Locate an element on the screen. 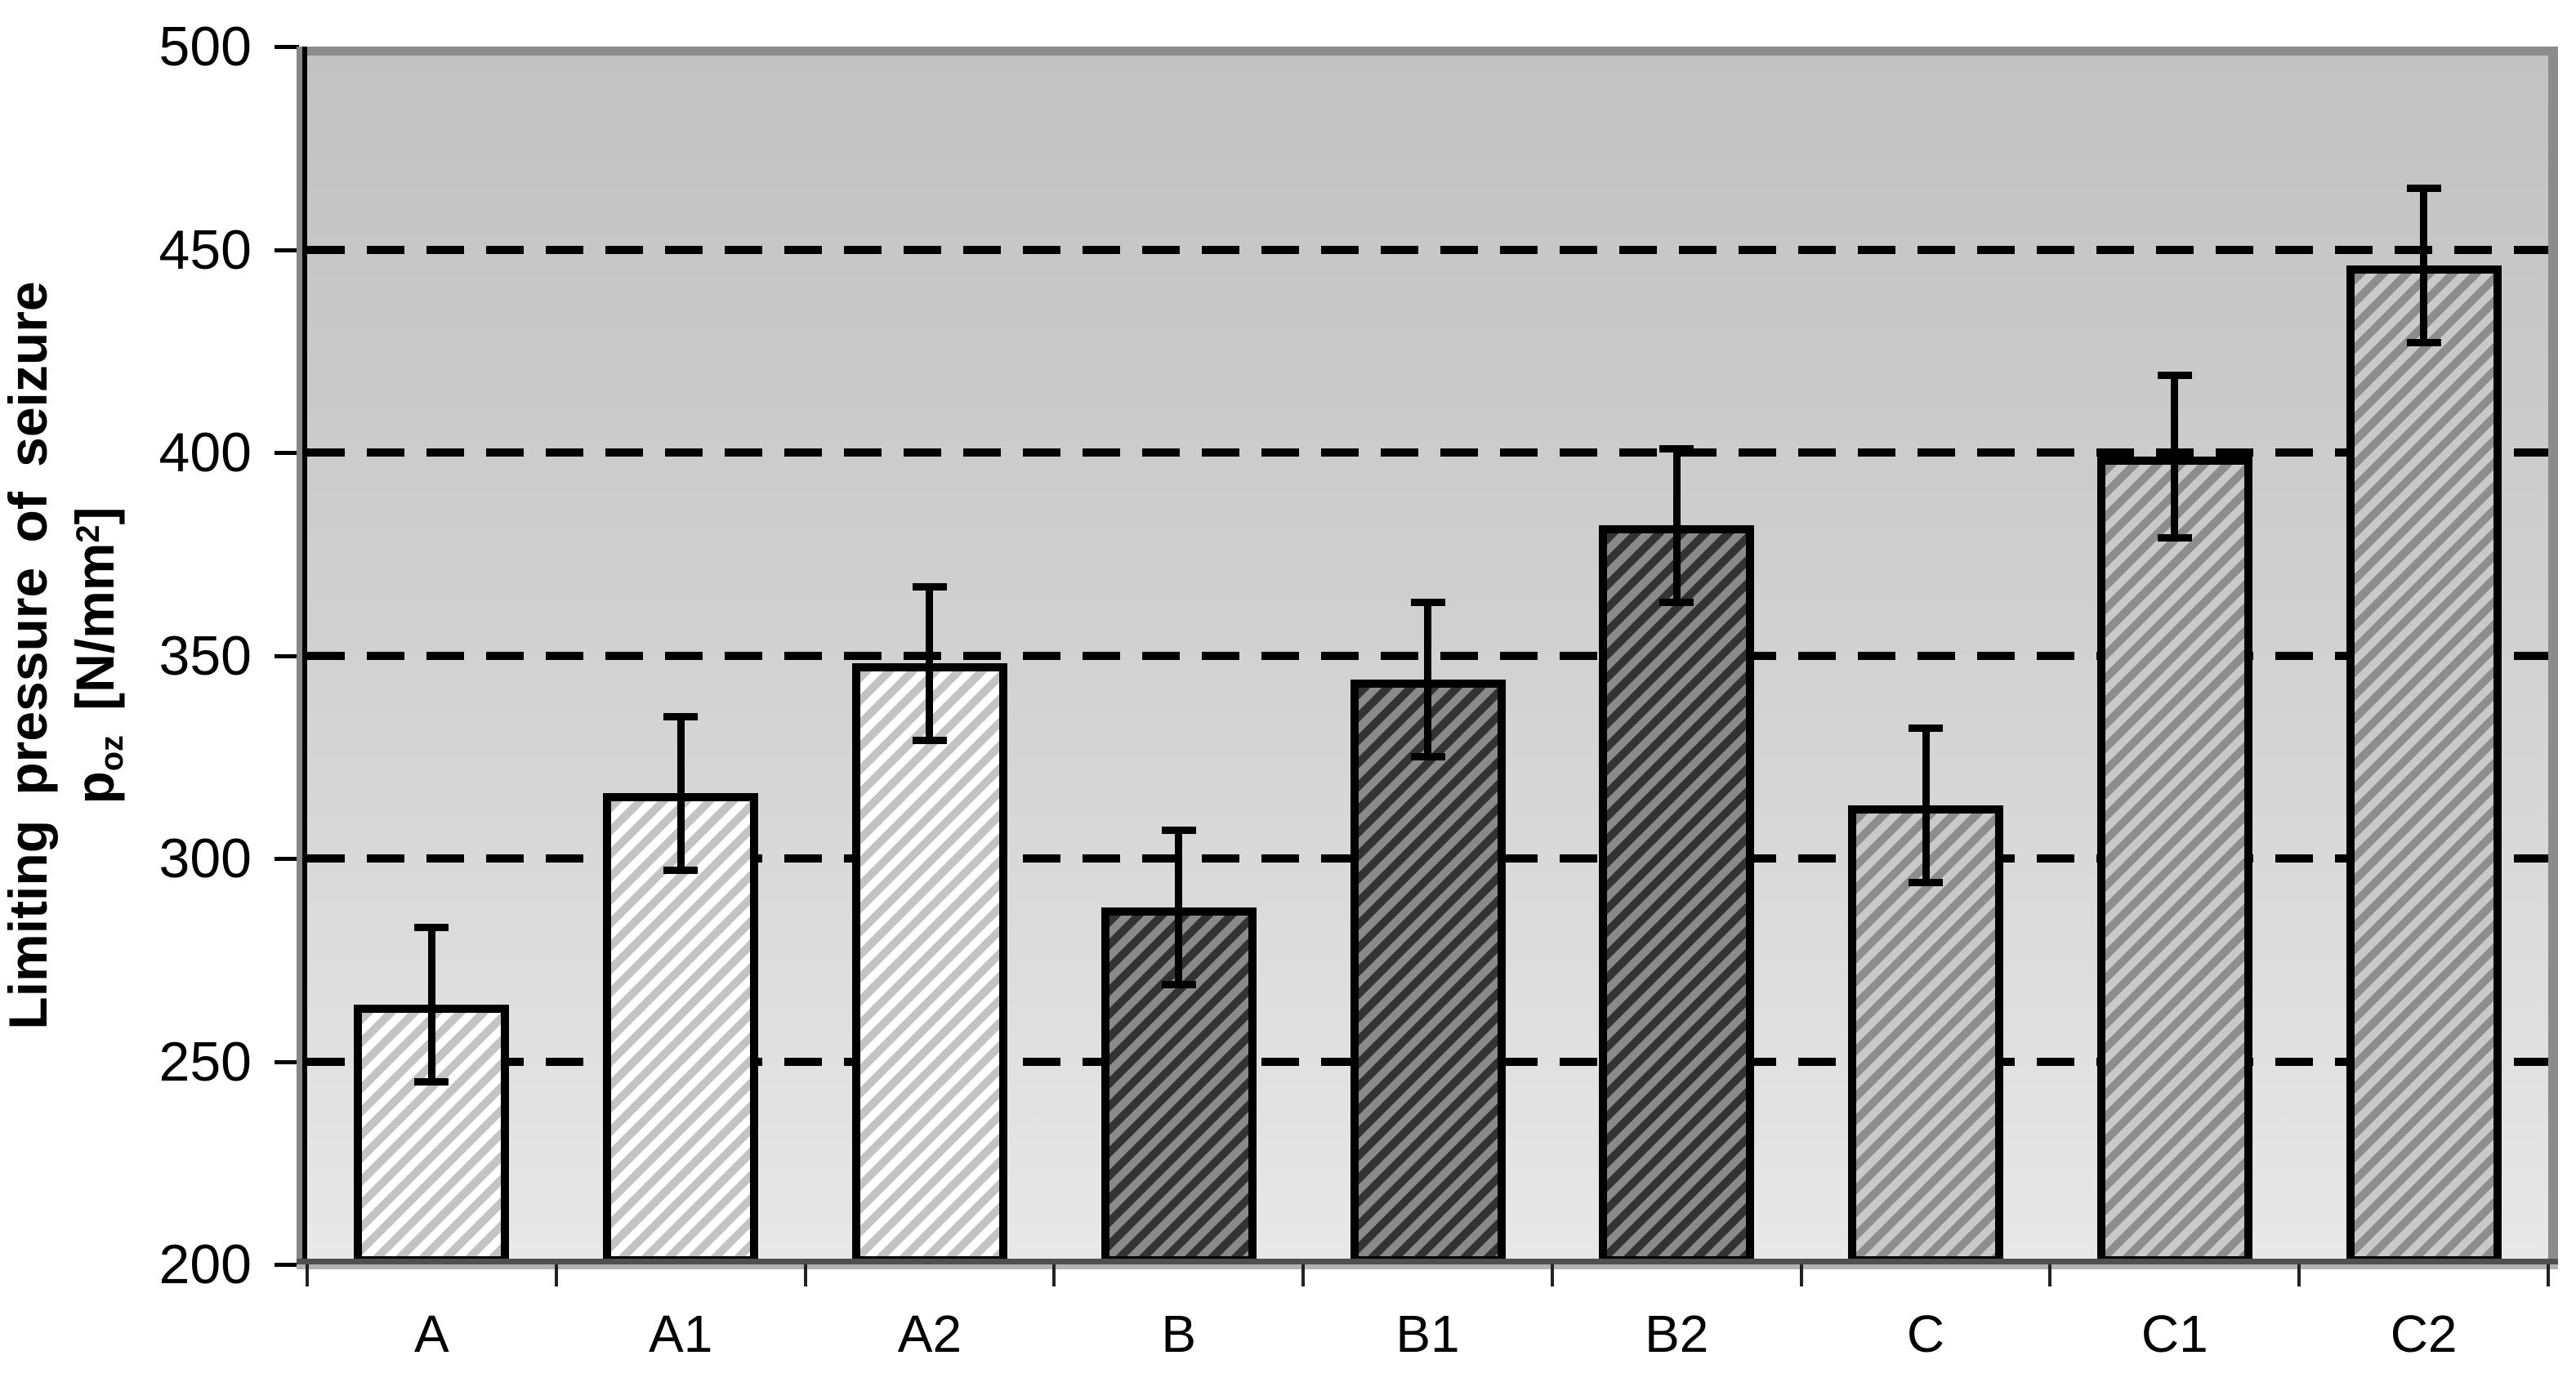 The height and width of the screenshot is (1391, 2576). x-category-label-C1: C1 is located at coordinates (2175, 1333).